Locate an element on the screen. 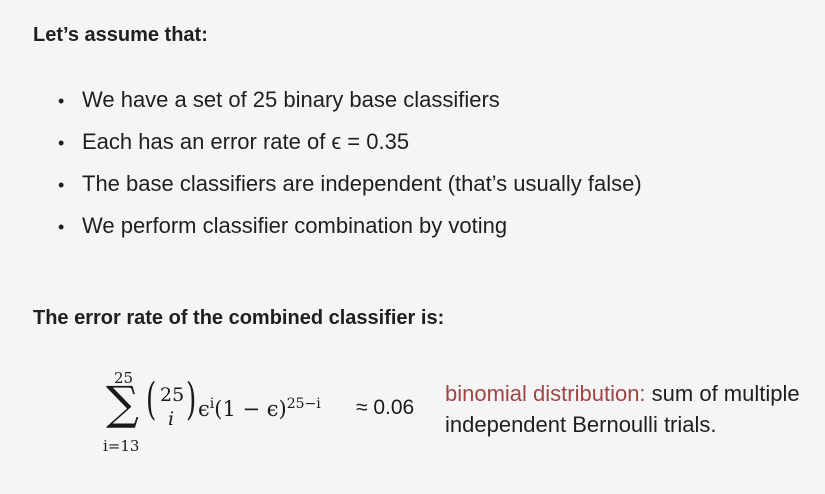 This screenshot has width=825, height=494. formula-term: ϵi(1 − ϵ)25−i is located at coordinates (259, 408).